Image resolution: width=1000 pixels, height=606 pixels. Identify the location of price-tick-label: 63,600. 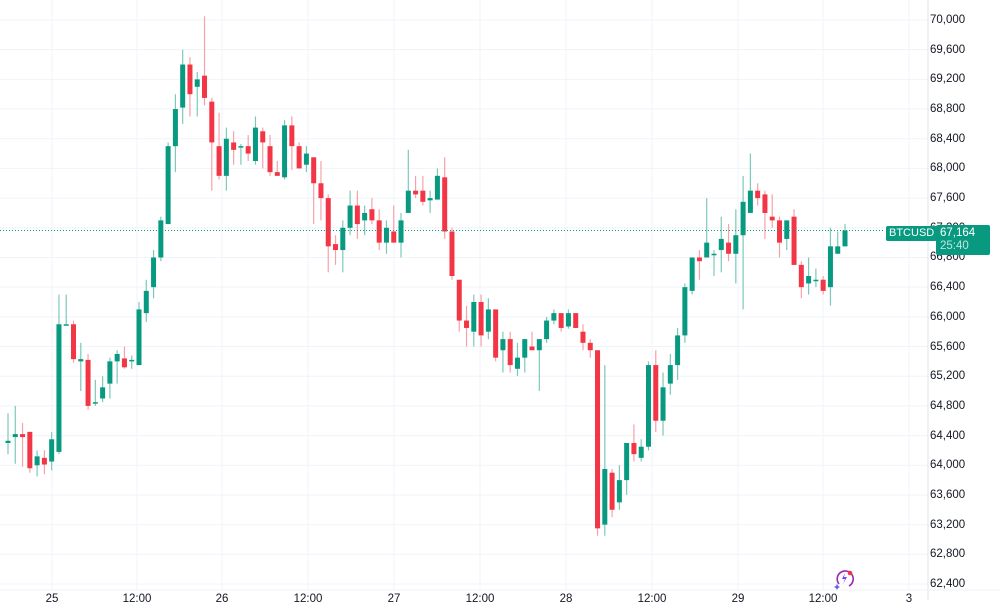
(948, 494).